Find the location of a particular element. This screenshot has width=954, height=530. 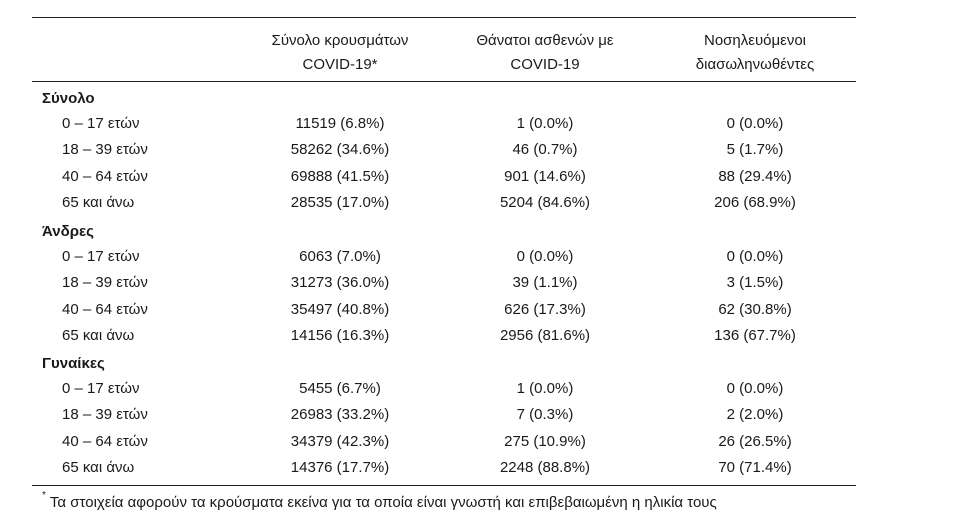

intubated-cell: 206 (68.9%) is located at coordinates (755, 203).